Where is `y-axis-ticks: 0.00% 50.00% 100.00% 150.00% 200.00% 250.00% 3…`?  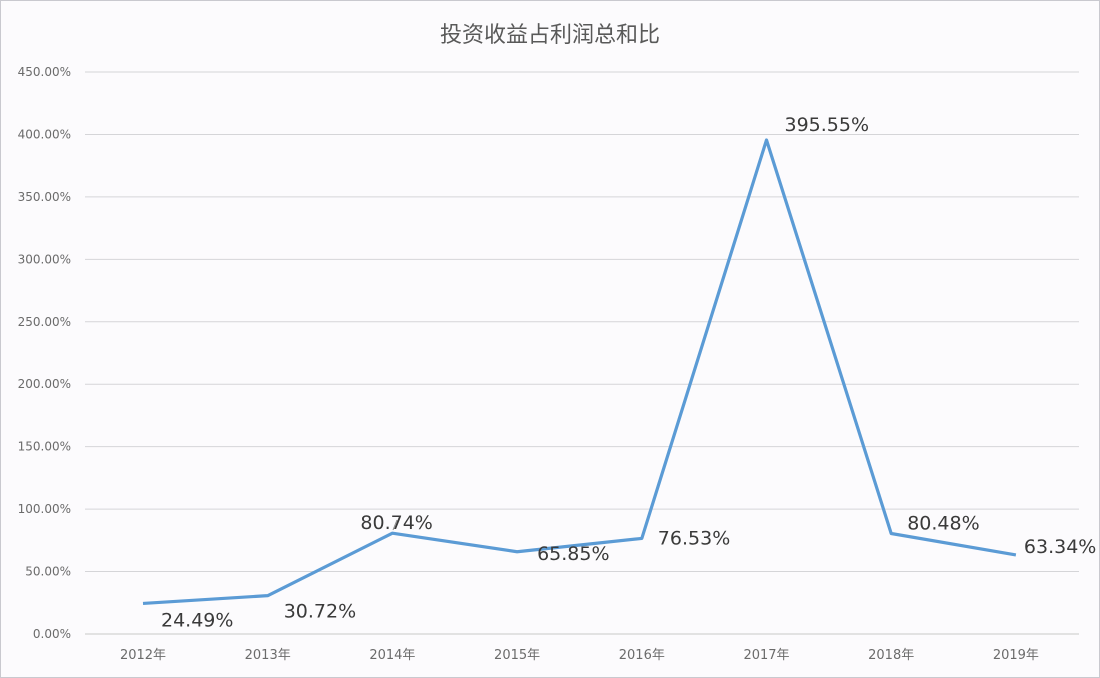
y-axis-ticks: 0.00% 50.00% 100.00% 150.00% 200.00% 250.00% 3… is located at coordinates (44, 353).